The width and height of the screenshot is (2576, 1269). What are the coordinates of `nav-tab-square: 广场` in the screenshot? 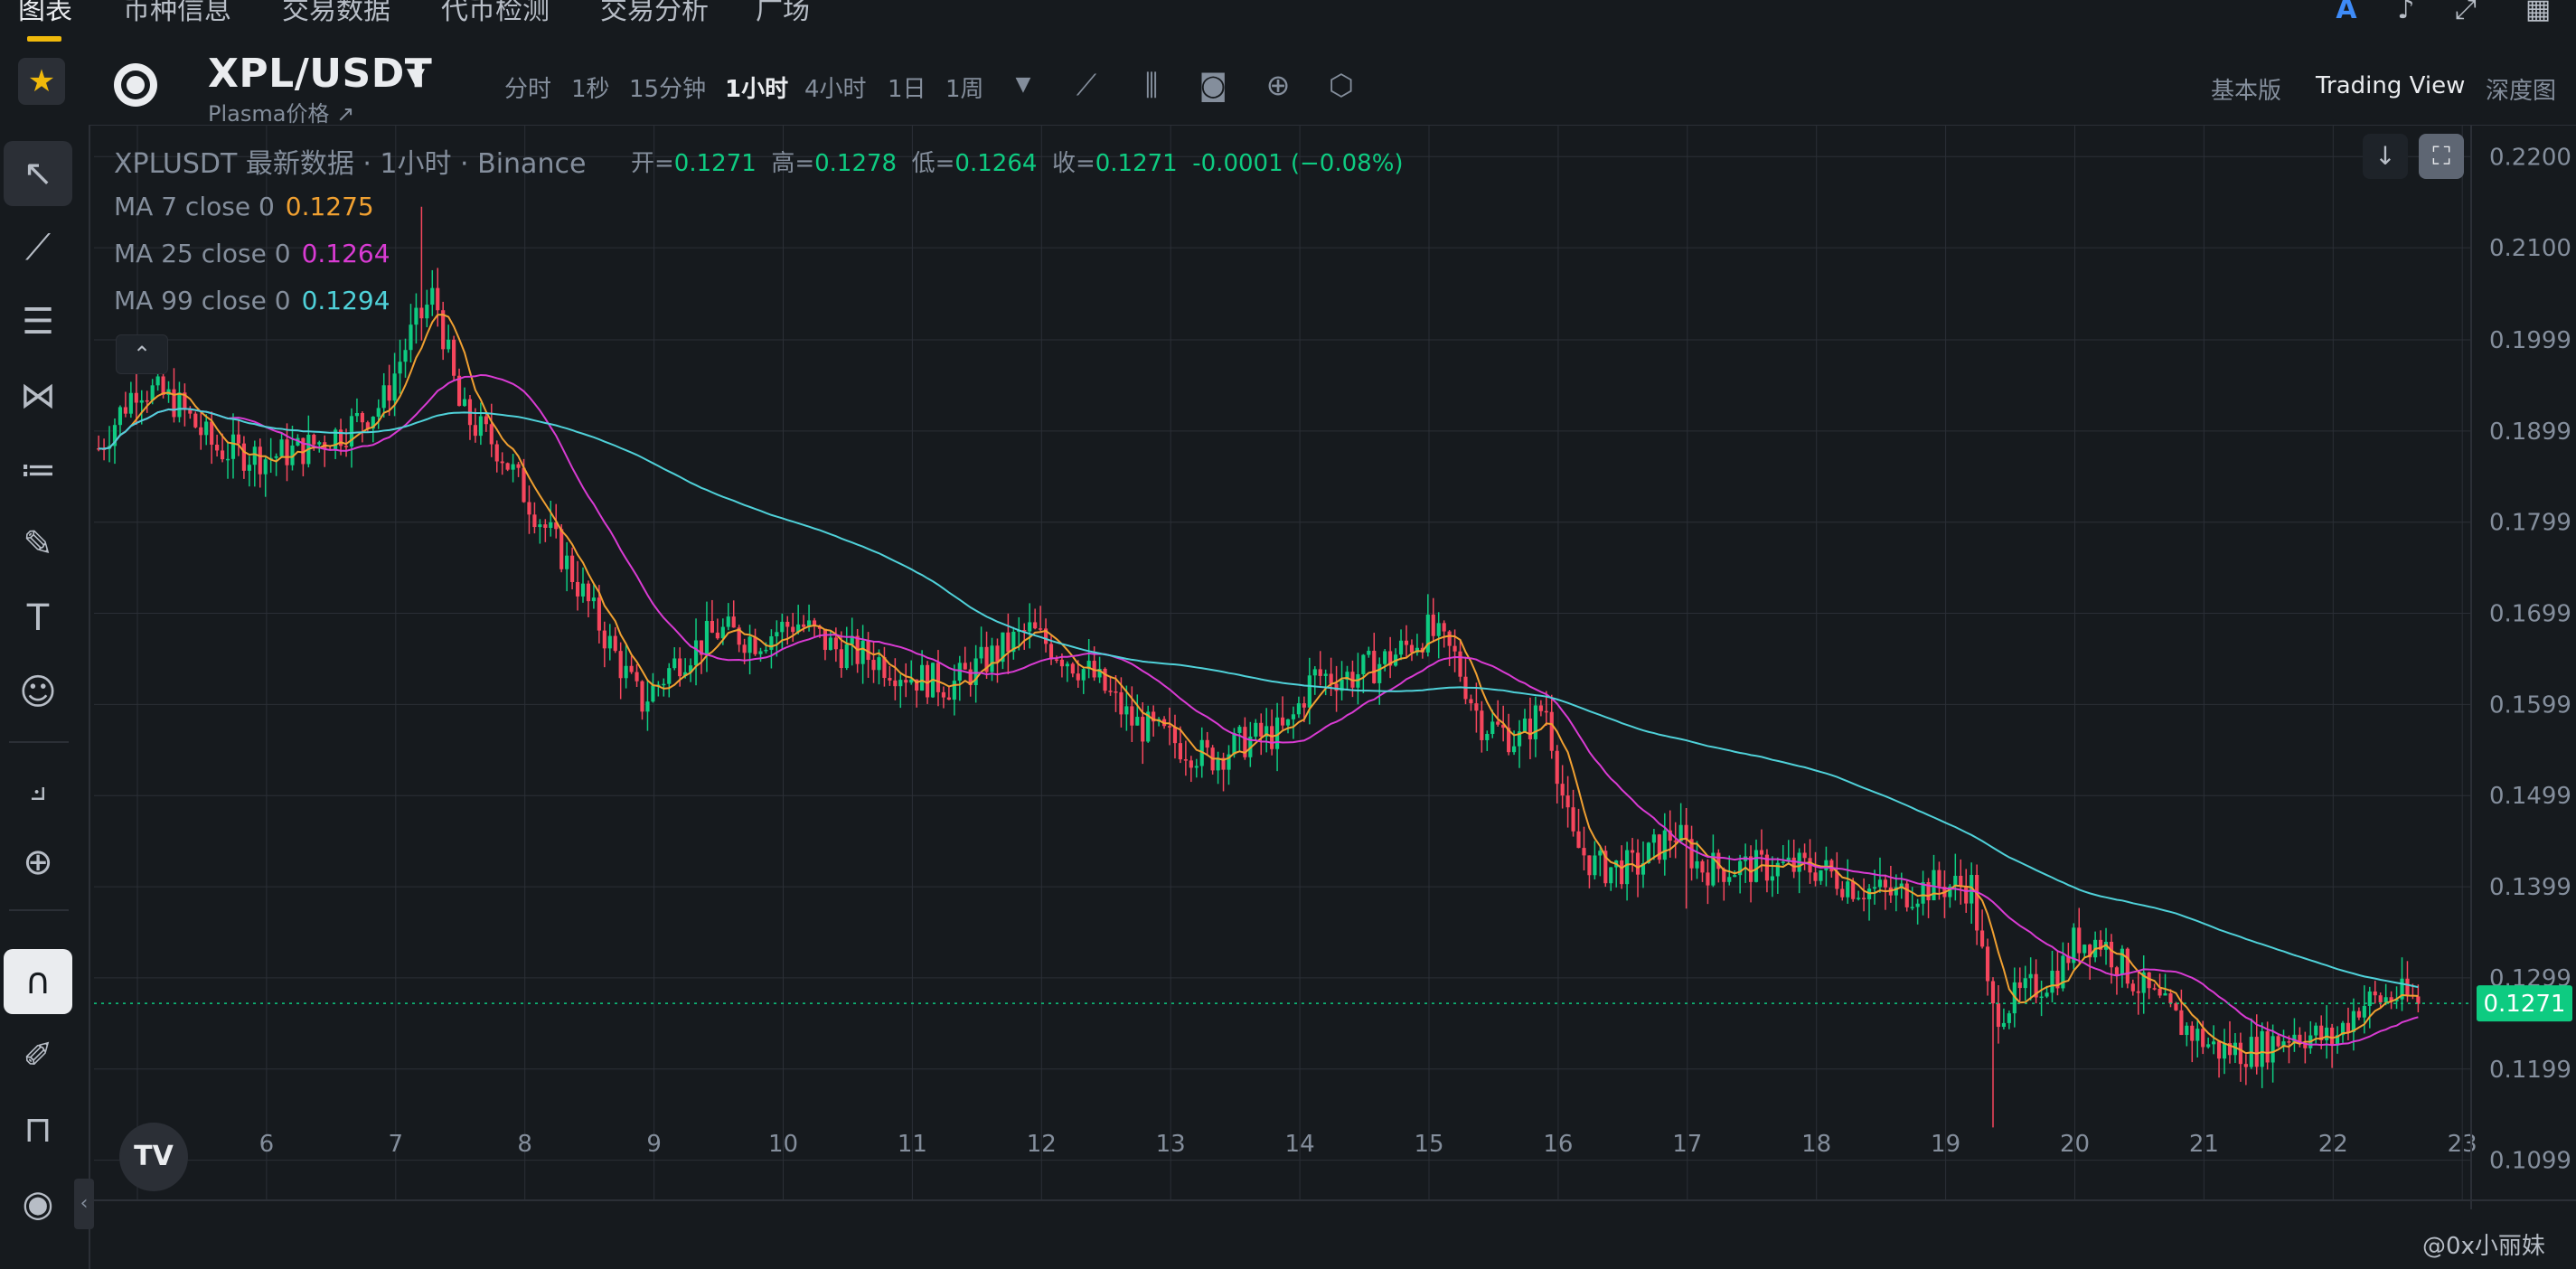 It's located at (783, 13).